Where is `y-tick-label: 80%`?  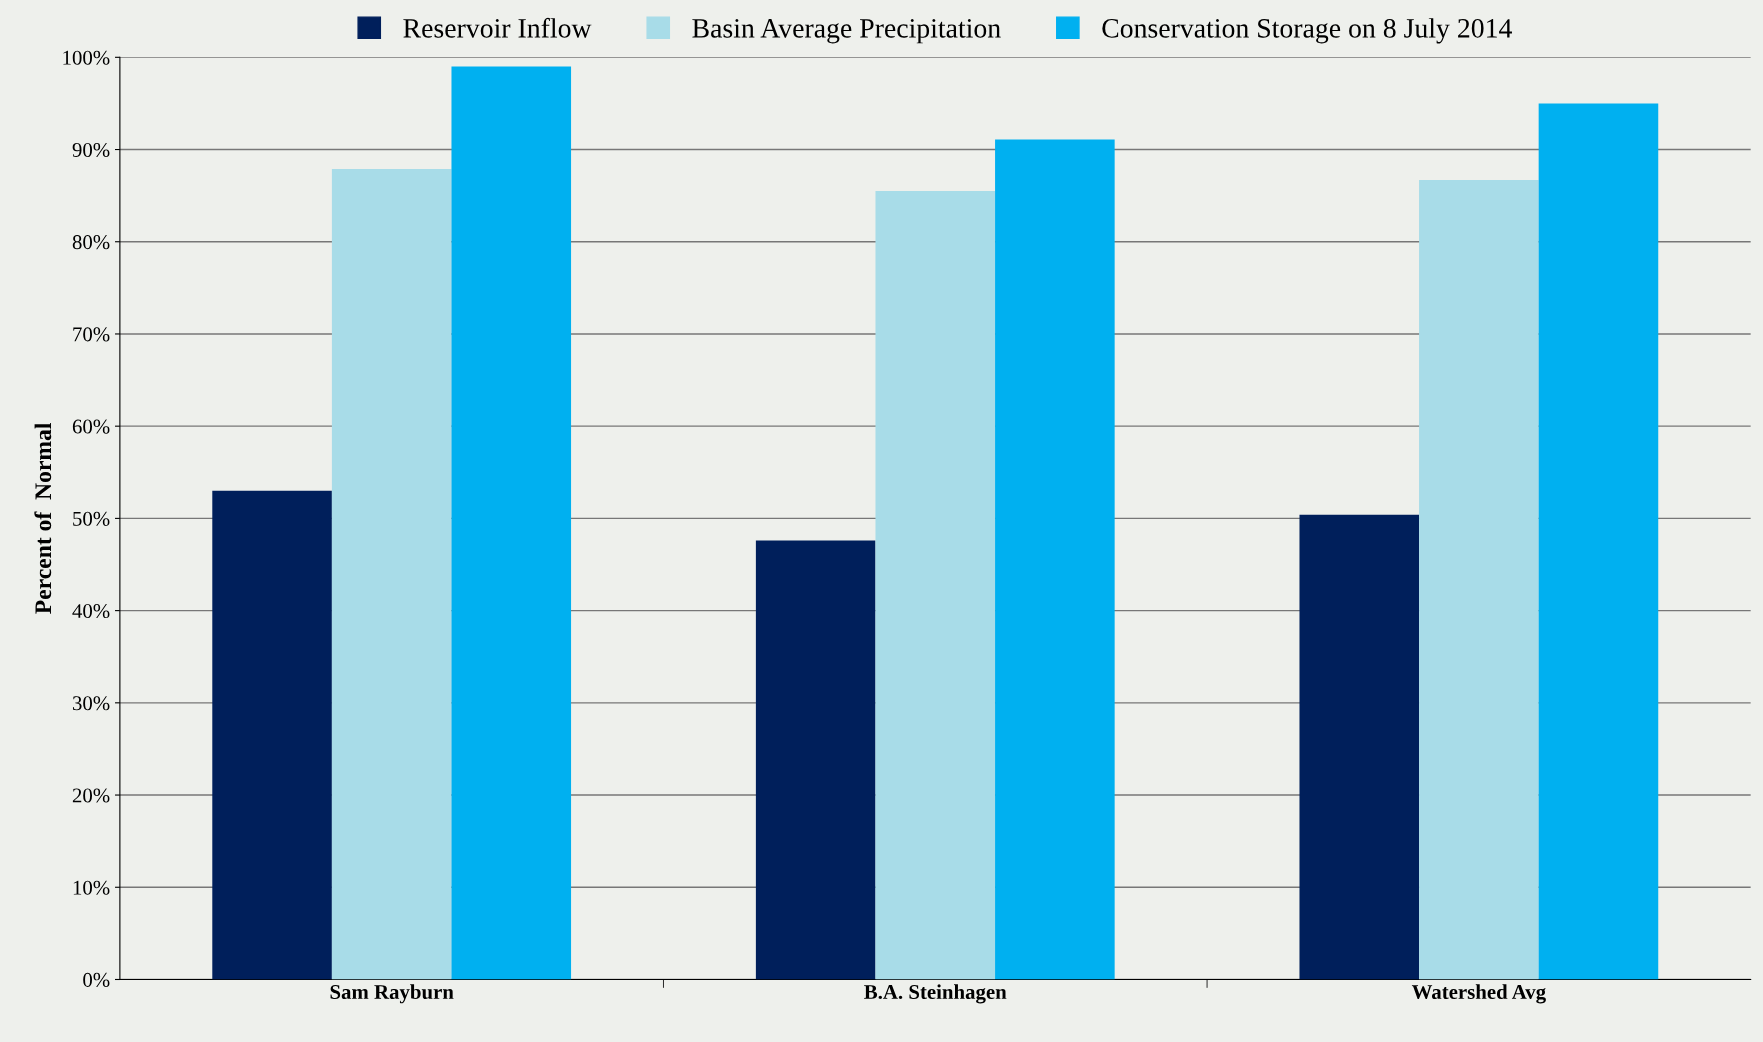 y-tick-label: 80% is located at coordinates (91, 242).